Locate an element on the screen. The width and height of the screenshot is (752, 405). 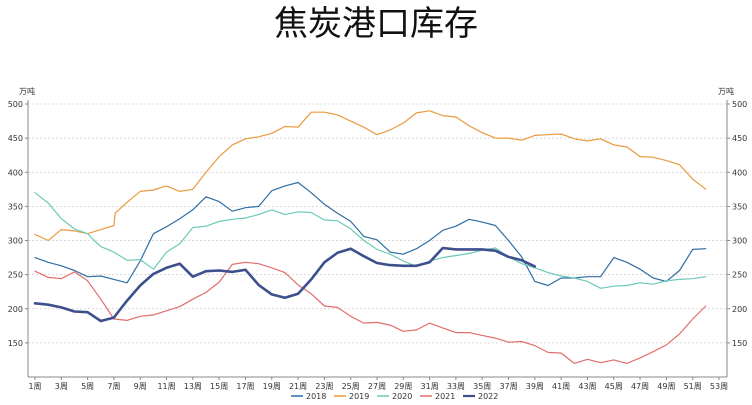
xtick-label: 31周 is located at coordinates (430, 386).